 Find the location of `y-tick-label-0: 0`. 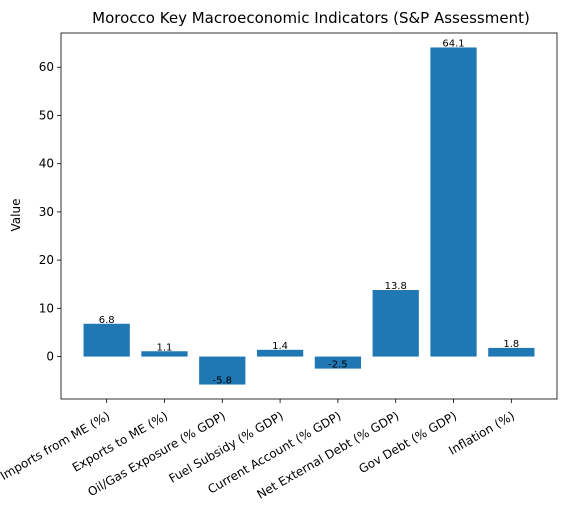

y-tick-label-0: 0 is located at coordinates (50, 357).